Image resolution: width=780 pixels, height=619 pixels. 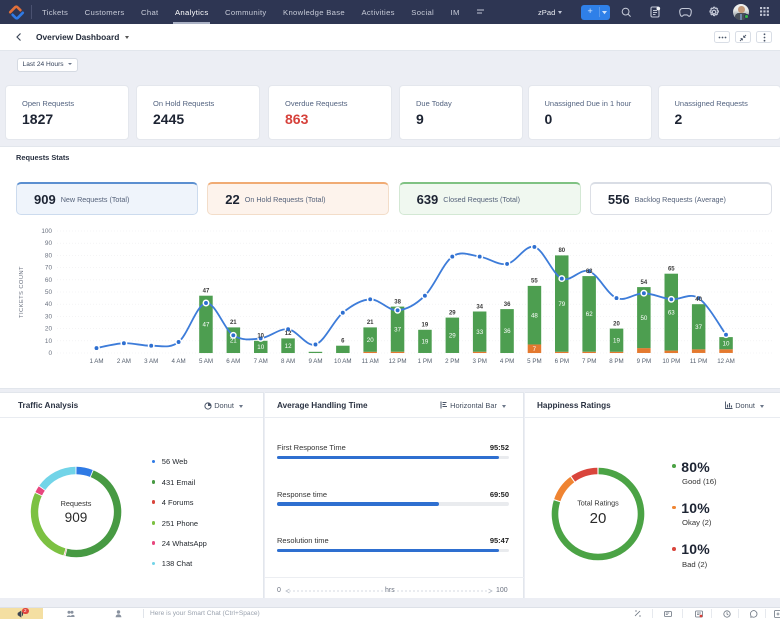 What do you see at coordinates (124, 361) in the screenshot?
I see `svg-text: 2 AM` at bounding box center [124, 361].